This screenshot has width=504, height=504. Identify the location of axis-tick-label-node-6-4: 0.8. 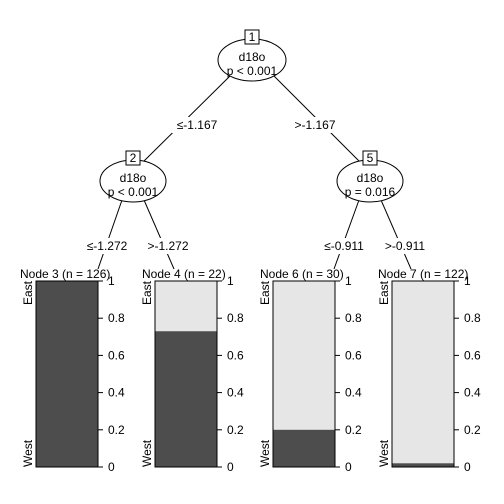
(353, 318).